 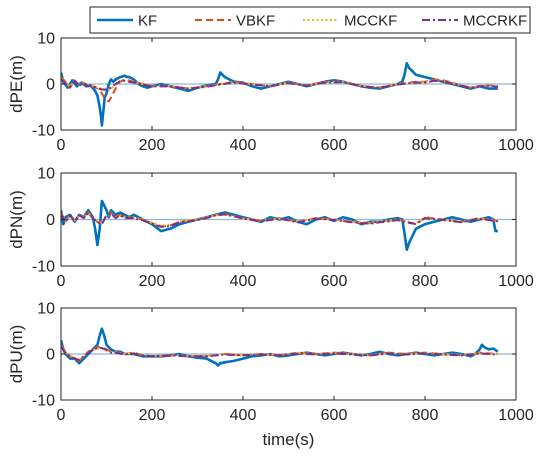 What do you see at coordinates (147, 21) in the screenshot?
I see `legend-label-kf: KF` at bounding box center [147, 21].